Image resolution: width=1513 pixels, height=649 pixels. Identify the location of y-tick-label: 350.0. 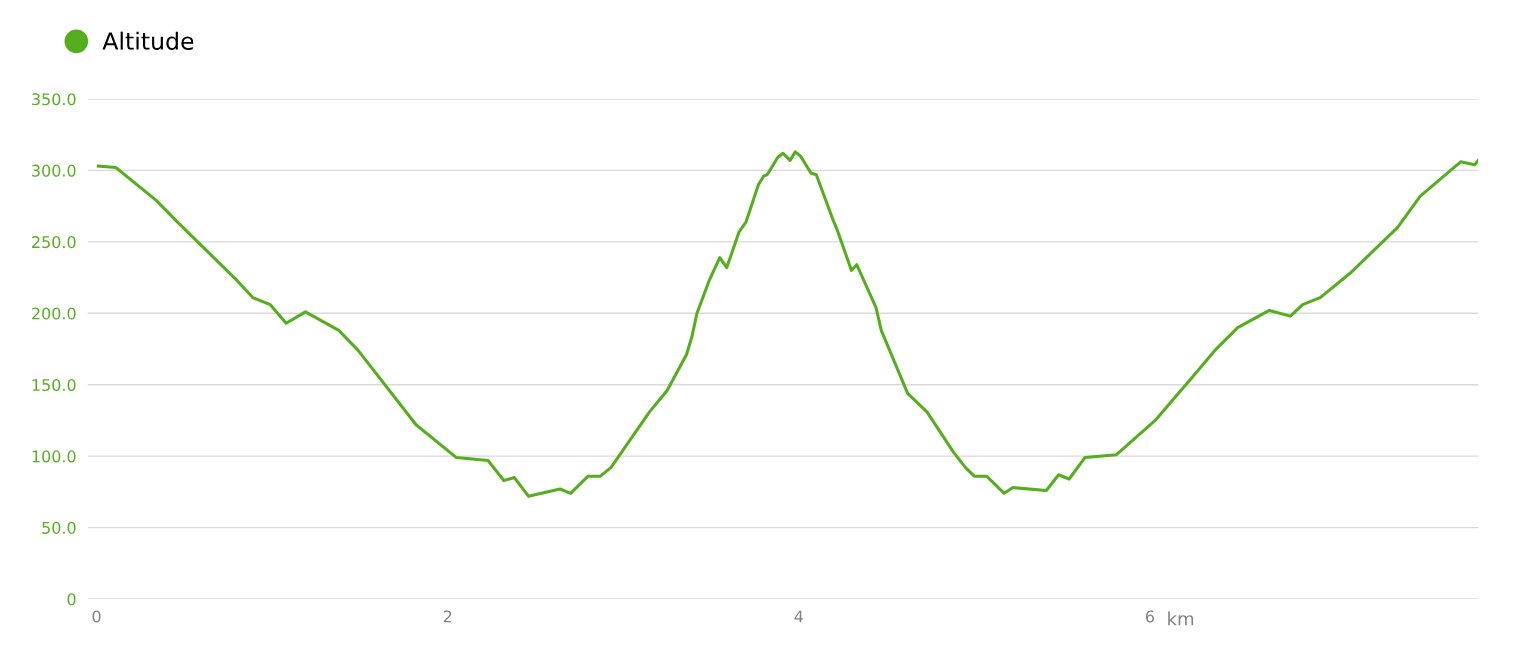
(54, 99).